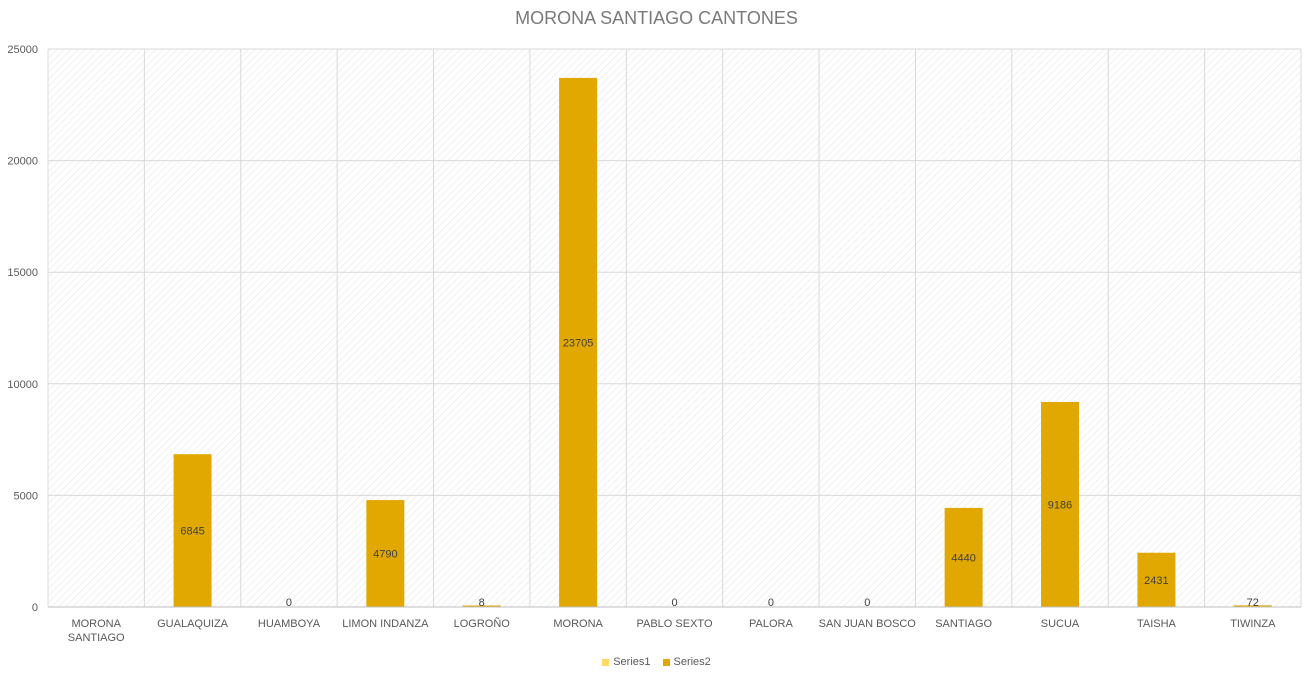 This screenshot has width=1313, height=686. What do you see at coordinates (96, 631) in the screenshot?
I see `x-tick-label: MORONA SANTIAGO` at bounding box center [96, 631].